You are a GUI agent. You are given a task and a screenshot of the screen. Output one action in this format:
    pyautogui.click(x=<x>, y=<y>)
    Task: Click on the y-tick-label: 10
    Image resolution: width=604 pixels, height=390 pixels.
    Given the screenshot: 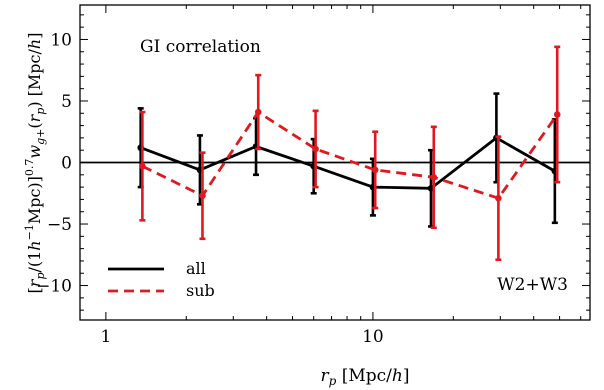 What is the action you would take?
    pyautogui.click(x=61, y=40)
    